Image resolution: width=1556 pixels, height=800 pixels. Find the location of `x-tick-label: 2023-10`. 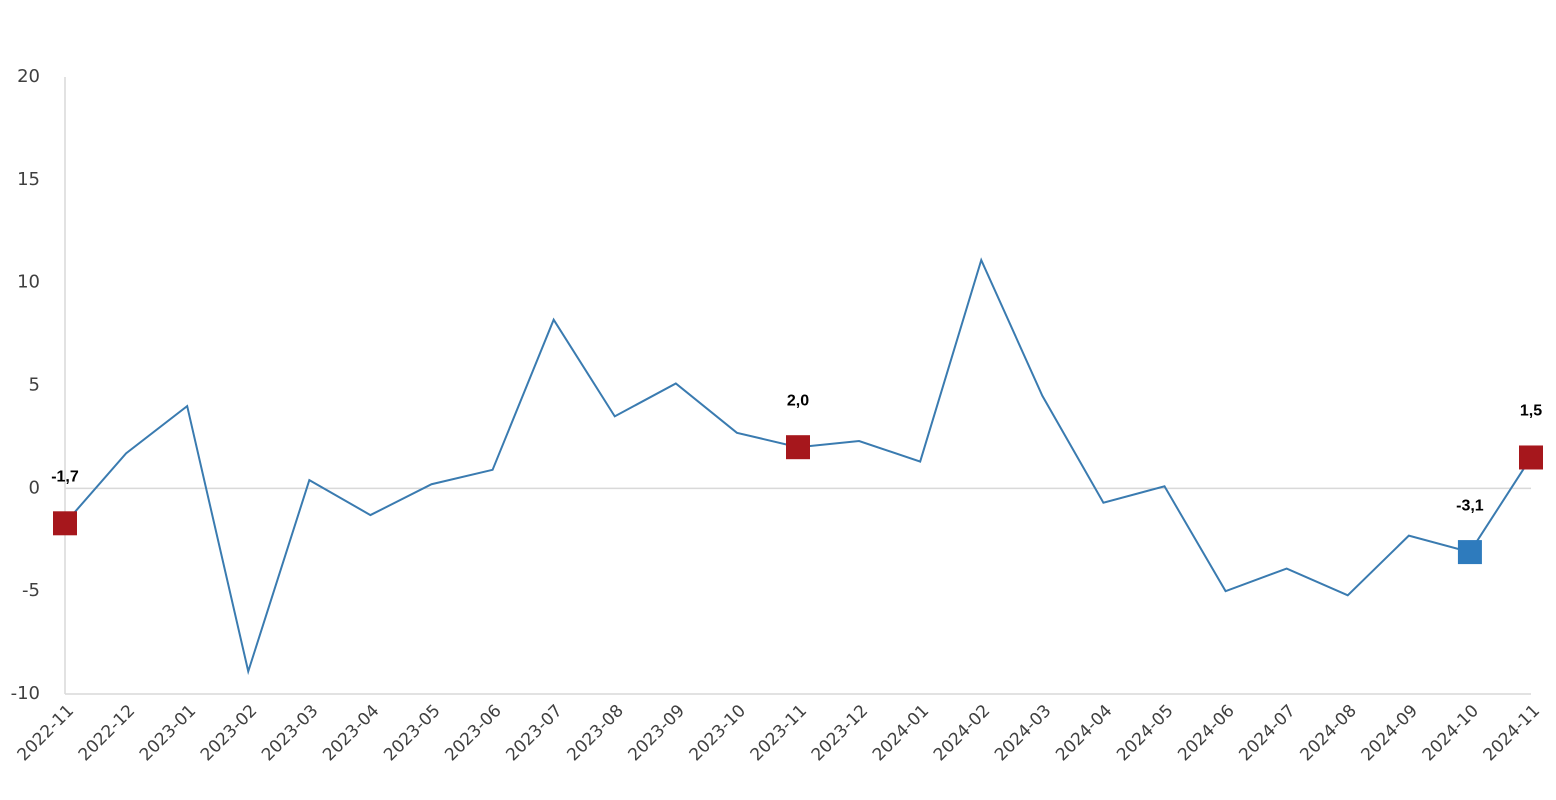

x-tick-label: 2023-10 is located at coordinates (718, 733).